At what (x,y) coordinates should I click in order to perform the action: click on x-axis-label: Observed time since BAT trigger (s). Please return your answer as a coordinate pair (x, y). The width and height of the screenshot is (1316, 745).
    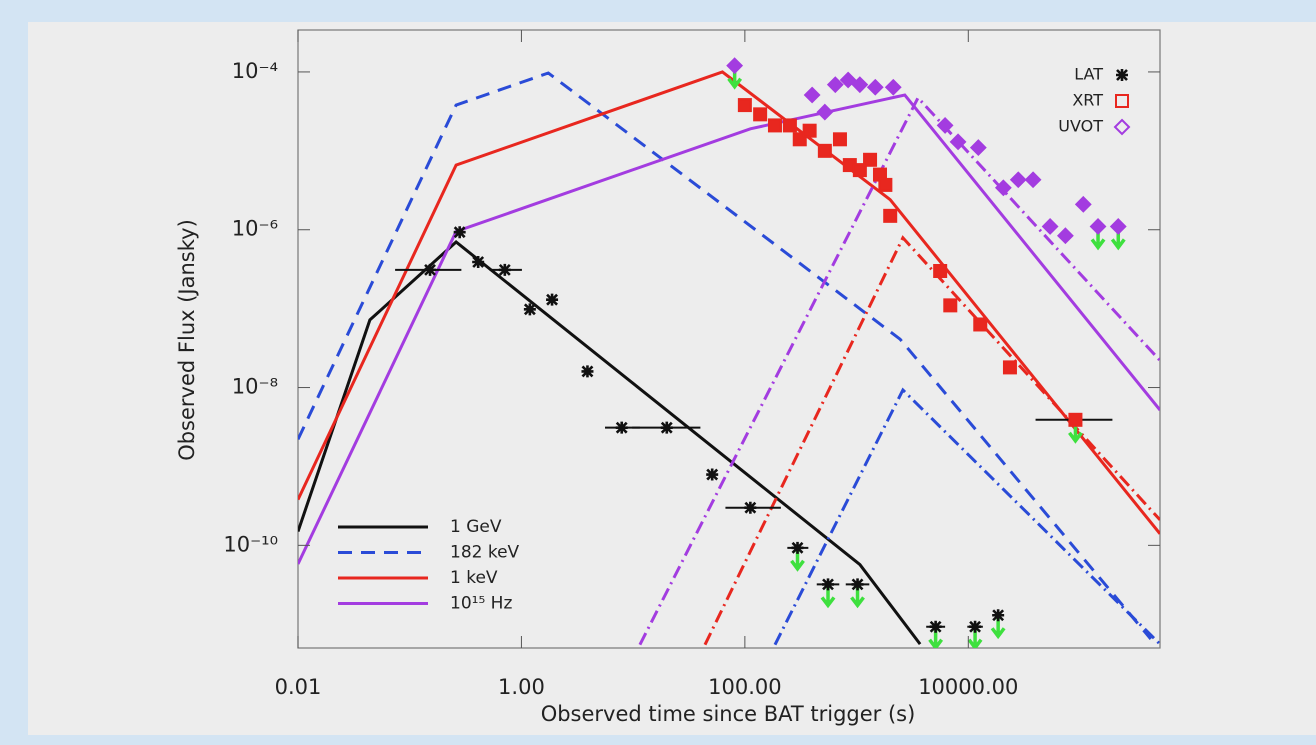
    Looking at the image, I should click on (728, 714).